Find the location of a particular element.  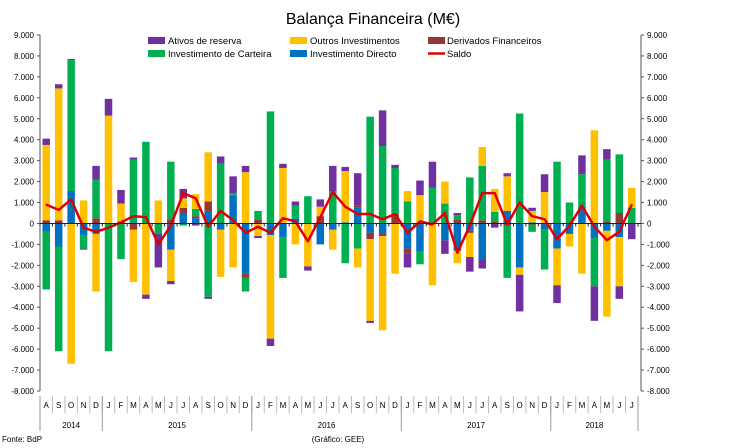

y-tick-label-left: 6.000 is located at coordinates (24, 98).